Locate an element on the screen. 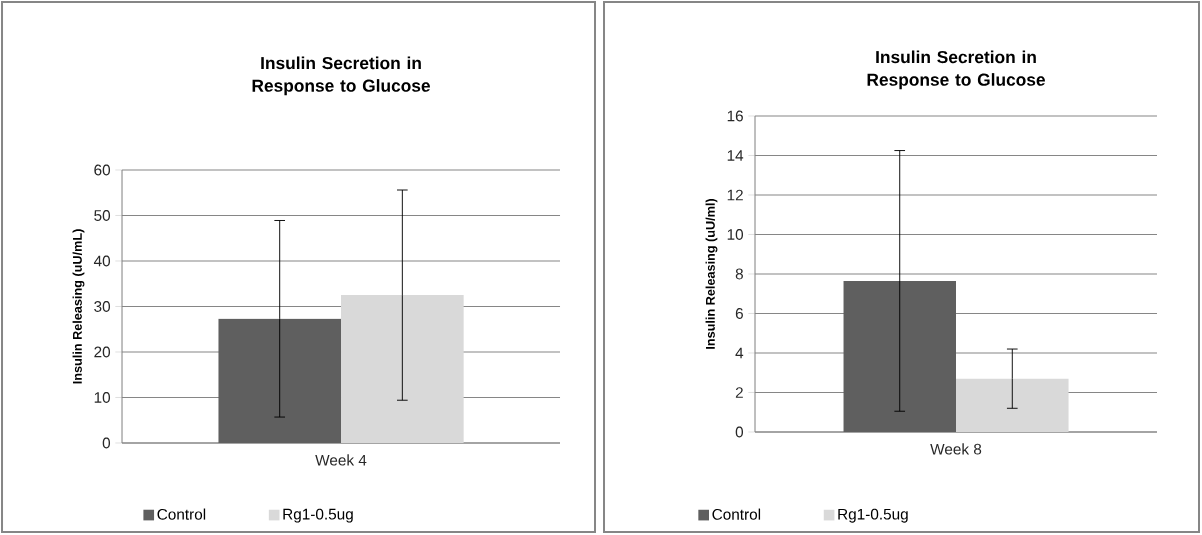 The image size is (1202, 535). y-axis-title: Insulin Releasing (uU/ml) is located at coordinates (711, 273).